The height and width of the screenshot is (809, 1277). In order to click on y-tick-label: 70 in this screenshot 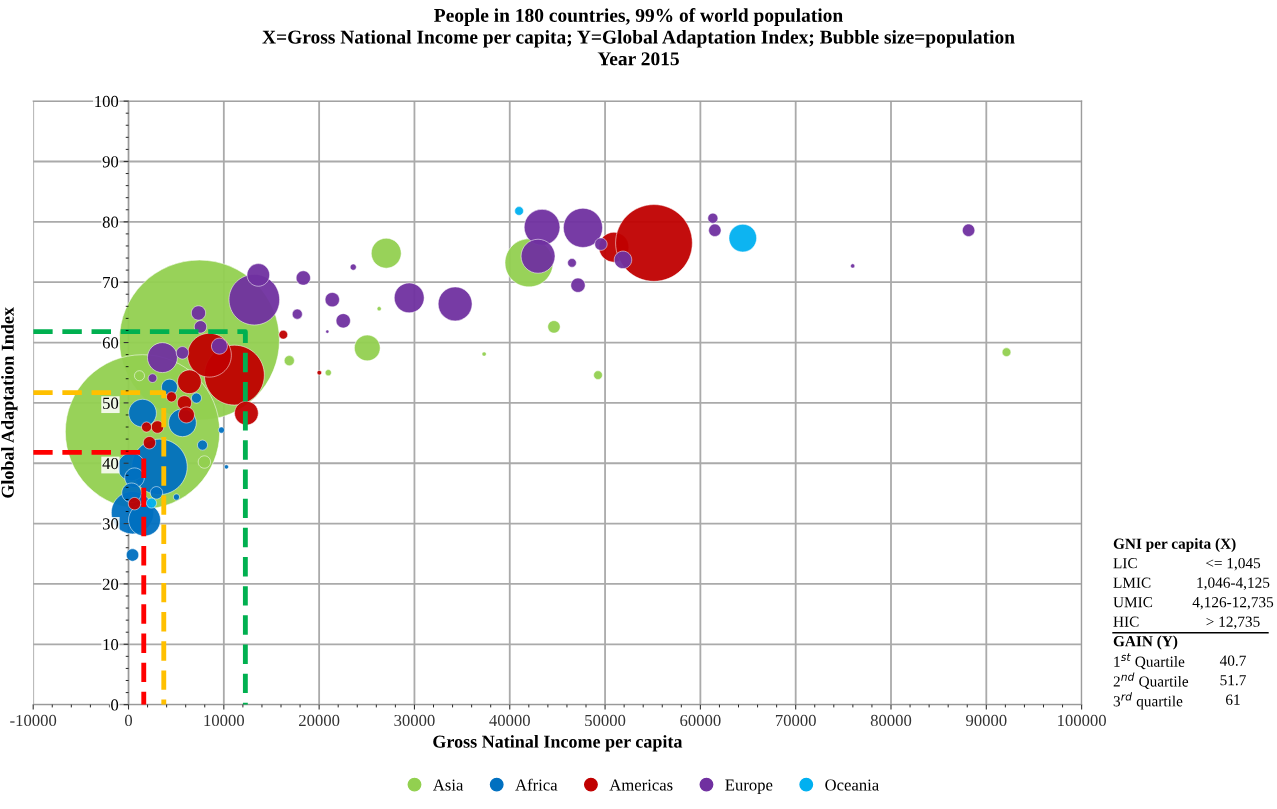, I will do `click(111, 282)`.